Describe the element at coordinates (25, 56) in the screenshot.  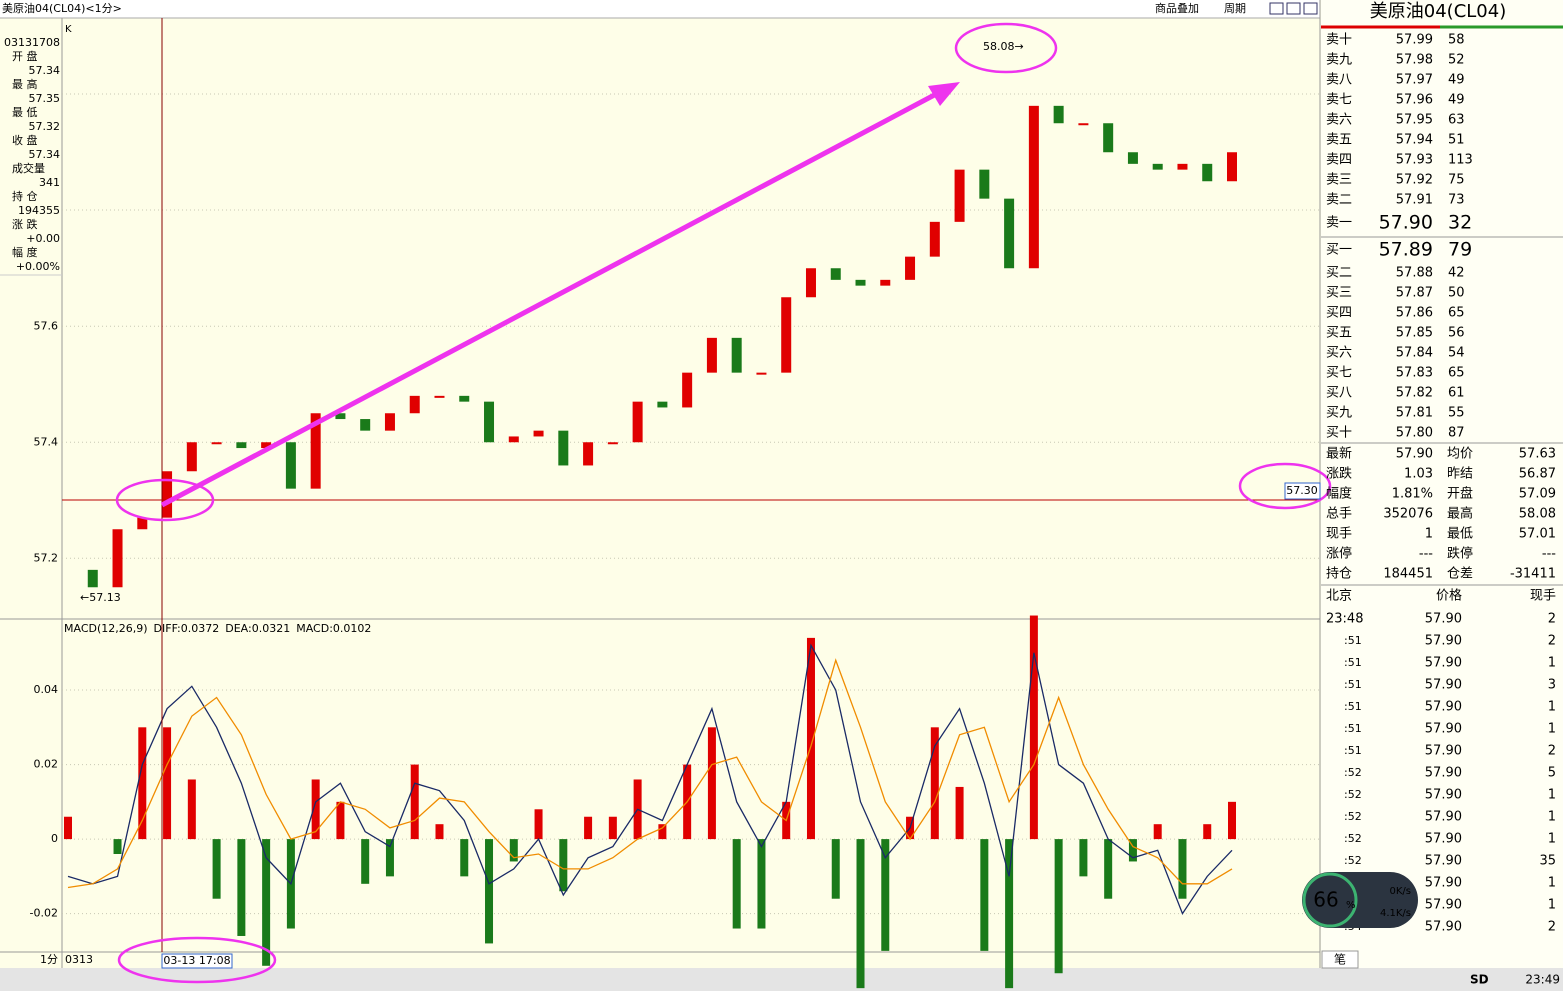
I see `info-label: 开 盘` at that location.